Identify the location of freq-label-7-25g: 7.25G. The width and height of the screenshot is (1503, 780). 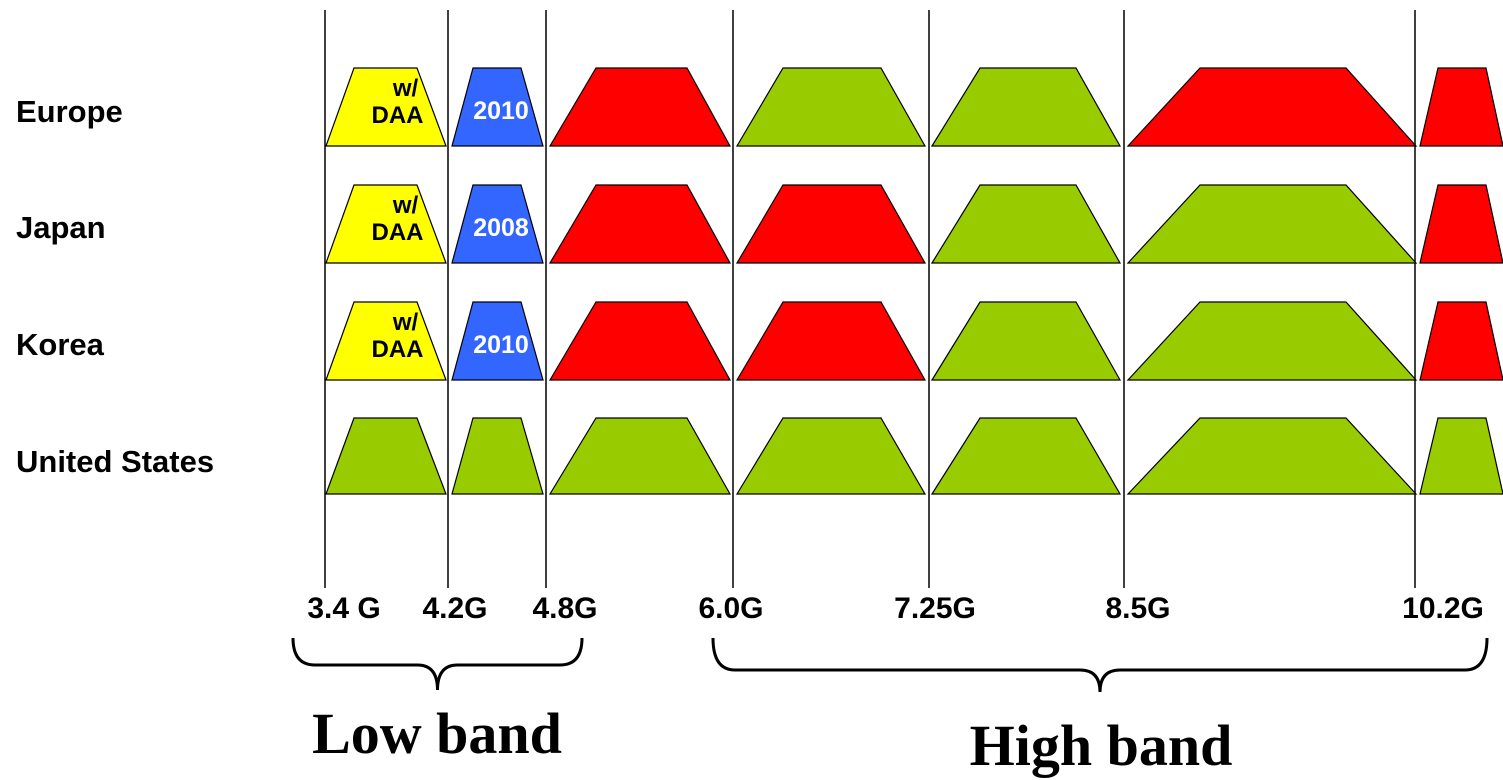
(935, 608).